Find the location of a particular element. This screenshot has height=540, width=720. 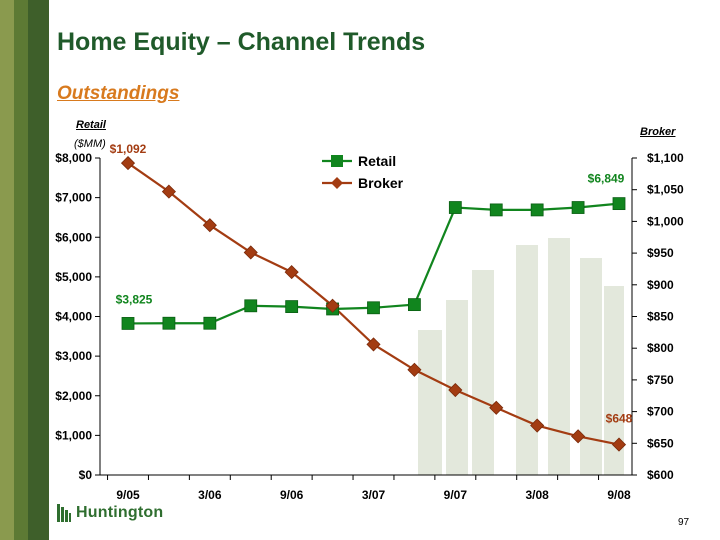

huntington-logo-icon is located at coordinates (64, 513).